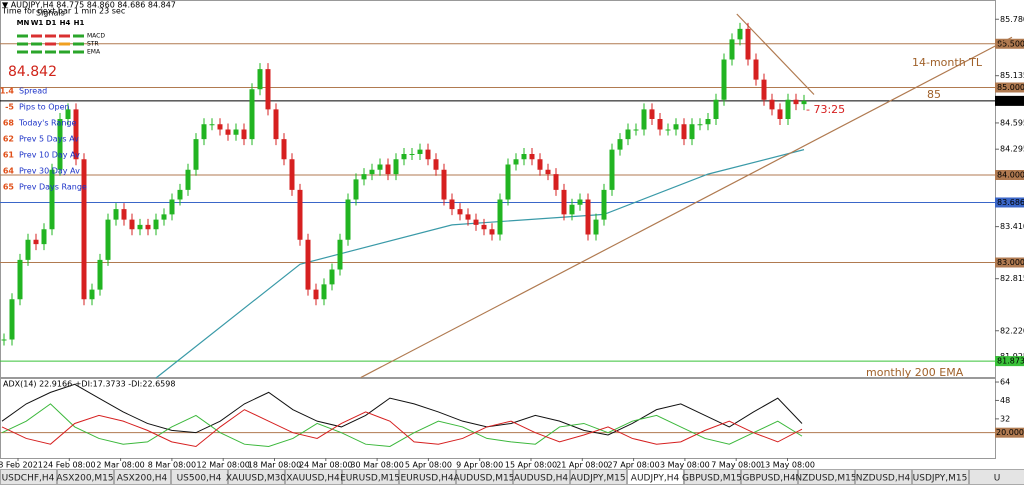 The height and width of the screenshot is (485, 1024). What do you see at coordinates (120, 465) in the screenshot?
I see `x-tick-label: 2 Mar 08:00` at bounding box center [120, 465].